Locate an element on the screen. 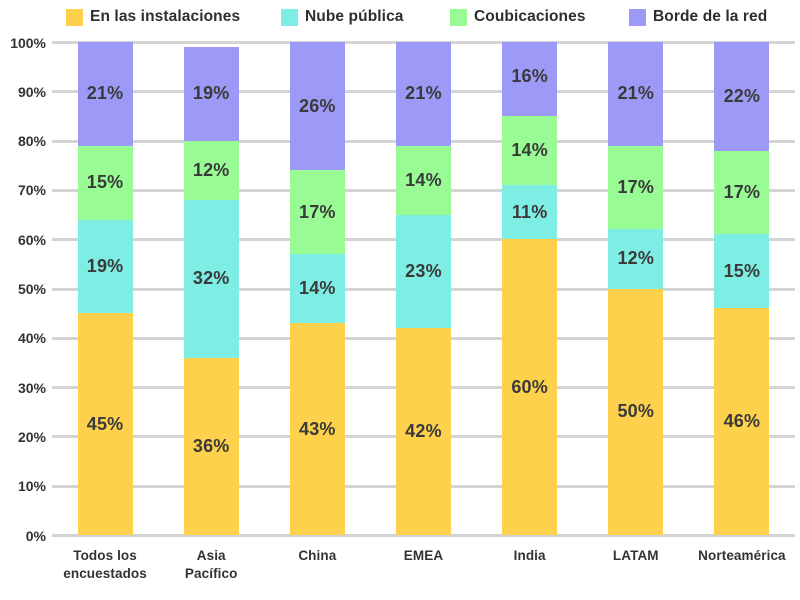 This screenshot has width=800, height=600. bar-segment: 11% is located at coordinates (530, 212).